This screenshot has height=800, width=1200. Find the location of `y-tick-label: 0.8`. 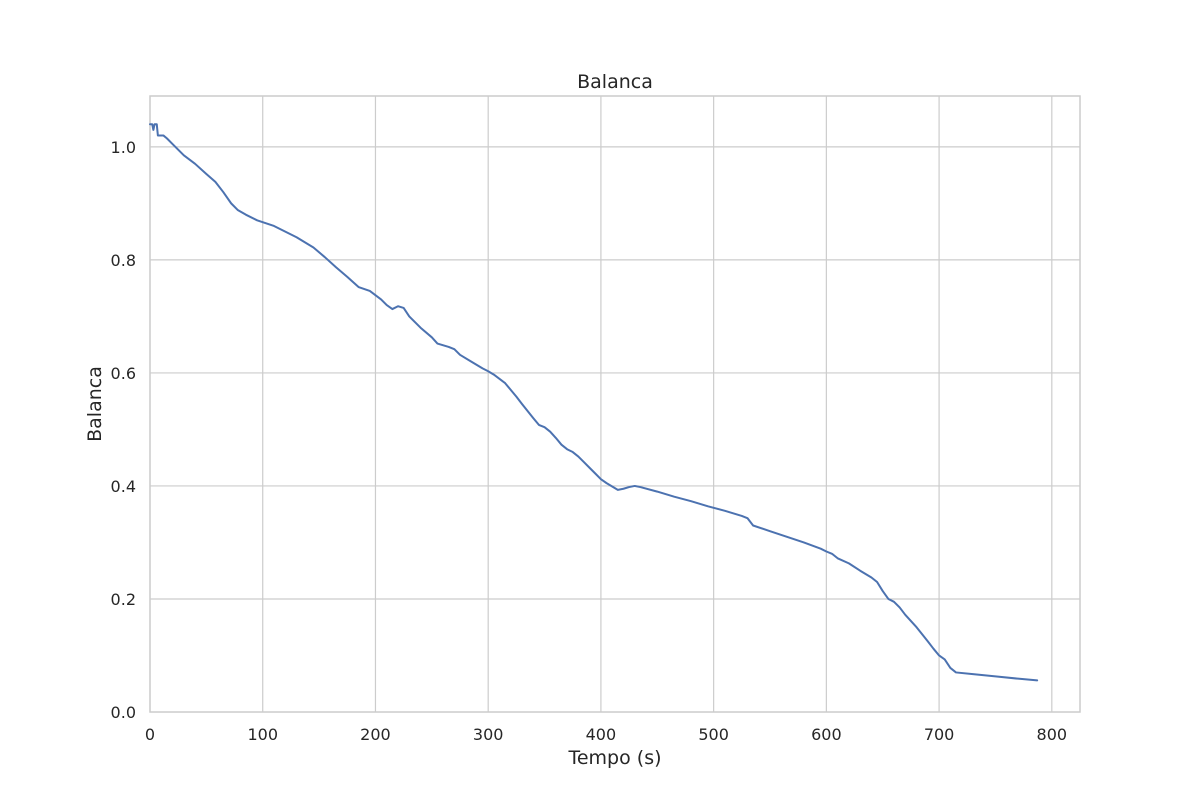

y-tick-label: 0.8 is located at coordinates (123, 260).